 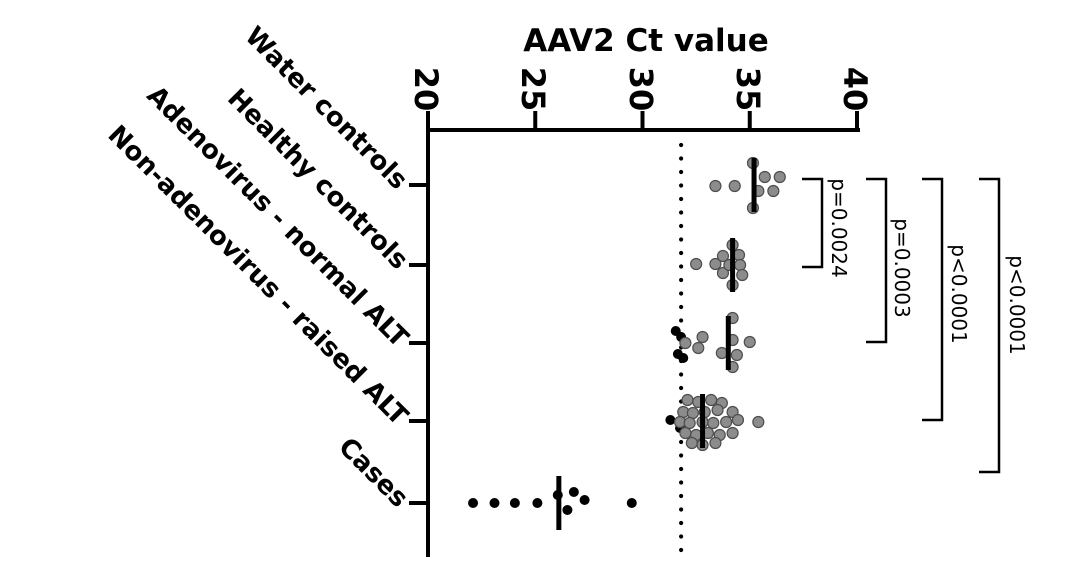 I want to click on value-tick-label: 25, so click(x=533, y=89).